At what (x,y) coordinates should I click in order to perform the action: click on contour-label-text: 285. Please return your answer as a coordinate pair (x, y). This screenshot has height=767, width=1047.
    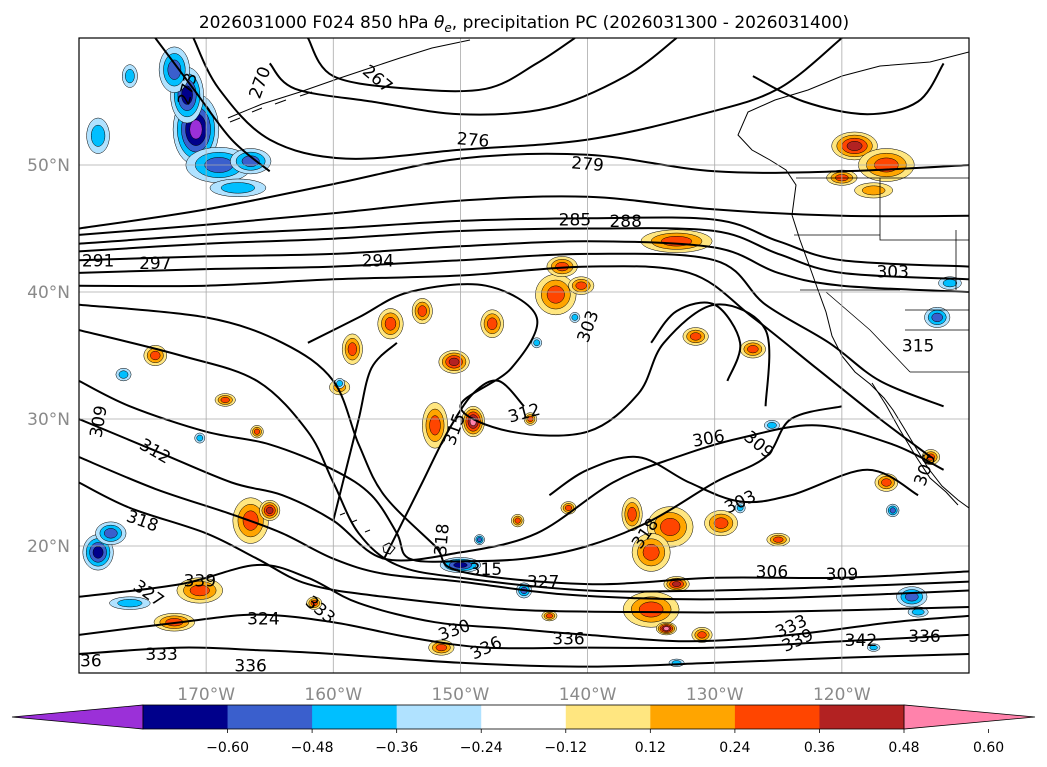
    Looking at the image, I should click on (575, 221).